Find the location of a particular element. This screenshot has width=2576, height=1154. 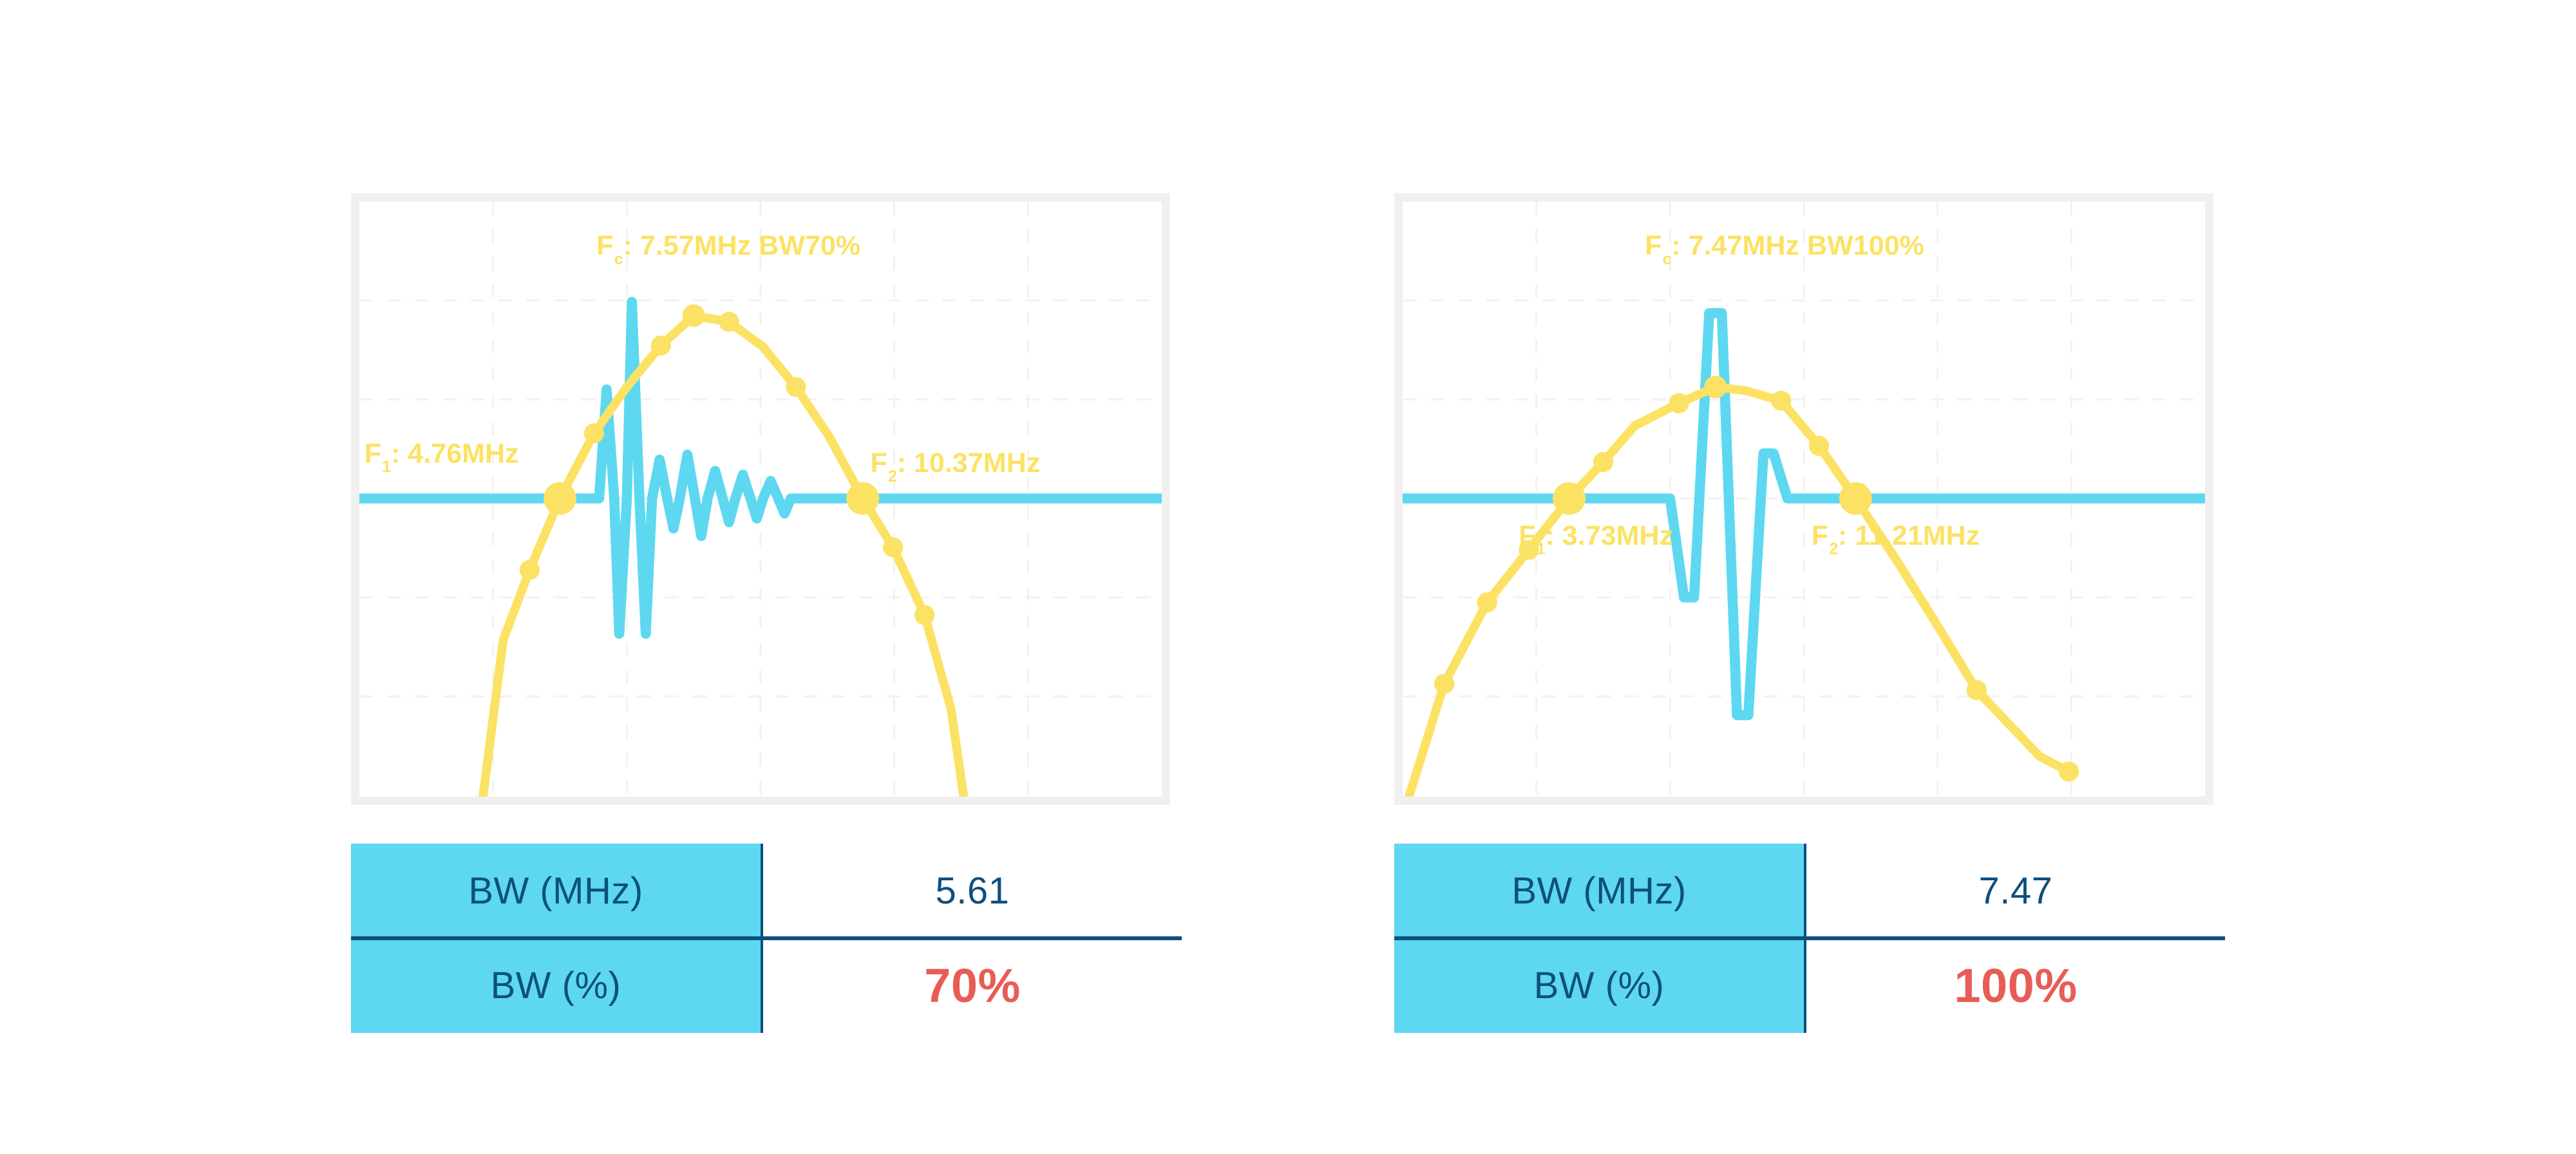

table-row: BW (MHz) 5.61 is located at coordinates (766, 891).